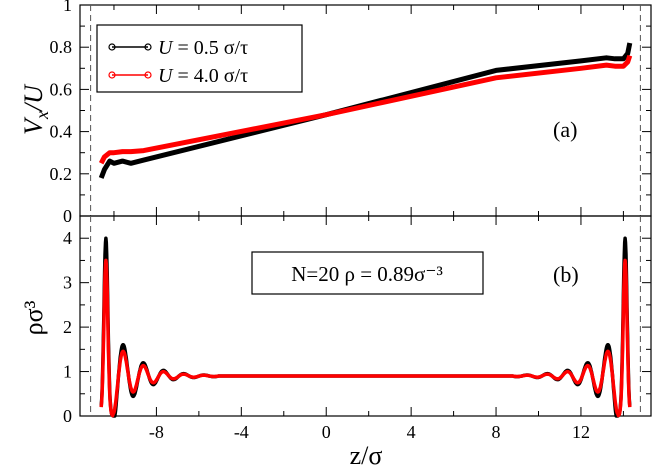 This screenshot has width=654, height=472. Describe the element at coordinates (61, 174) in the screenshot. I see `y-tick-label: 0.2` at that location.